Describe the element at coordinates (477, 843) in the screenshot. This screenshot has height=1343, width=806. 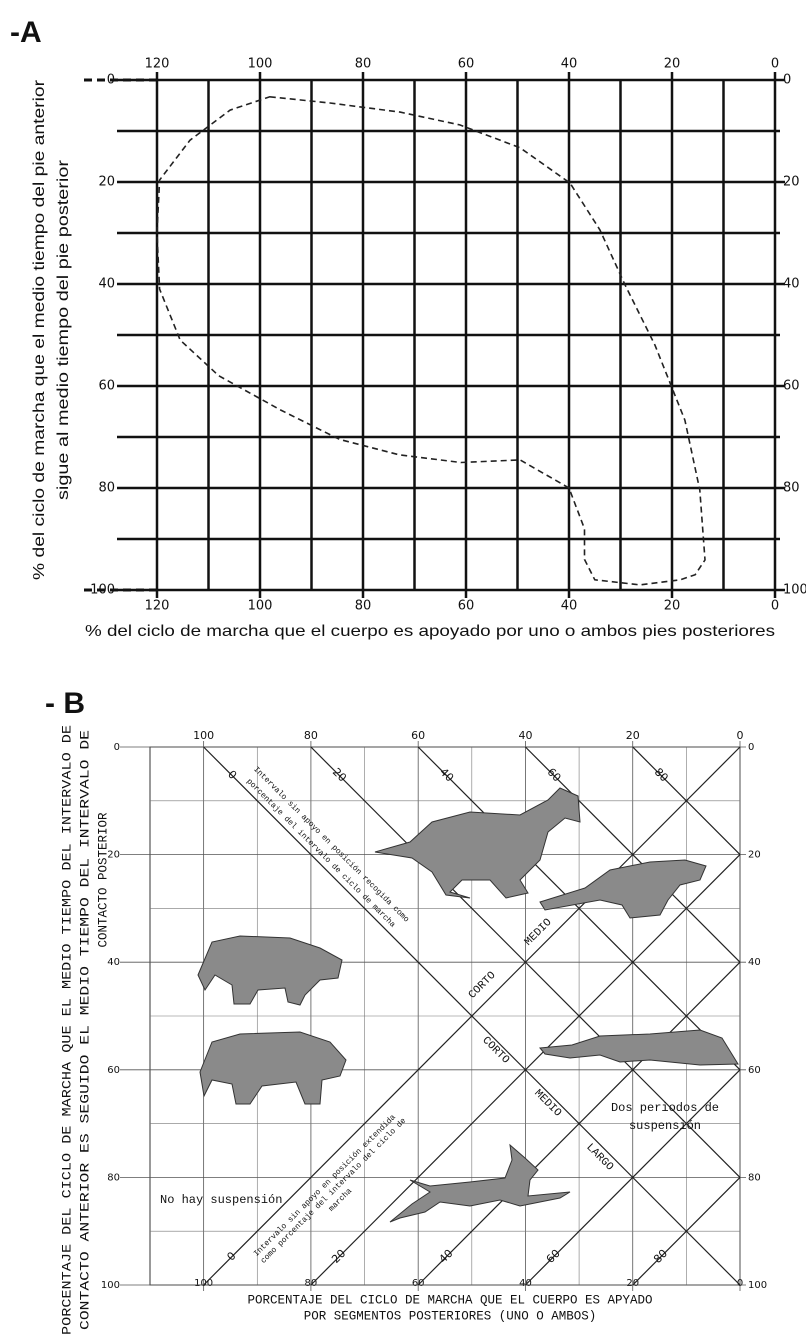
I see `horse` at that location.